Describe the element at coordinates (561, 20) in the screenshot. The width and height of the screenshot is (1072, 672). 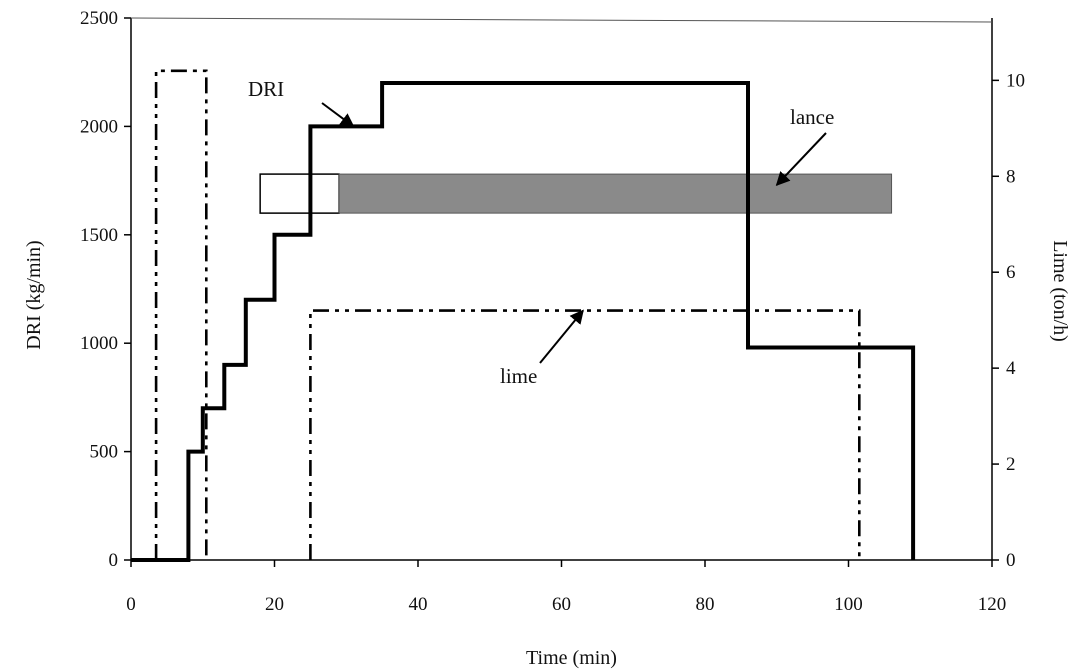
I see `plot-top-border` at that location.